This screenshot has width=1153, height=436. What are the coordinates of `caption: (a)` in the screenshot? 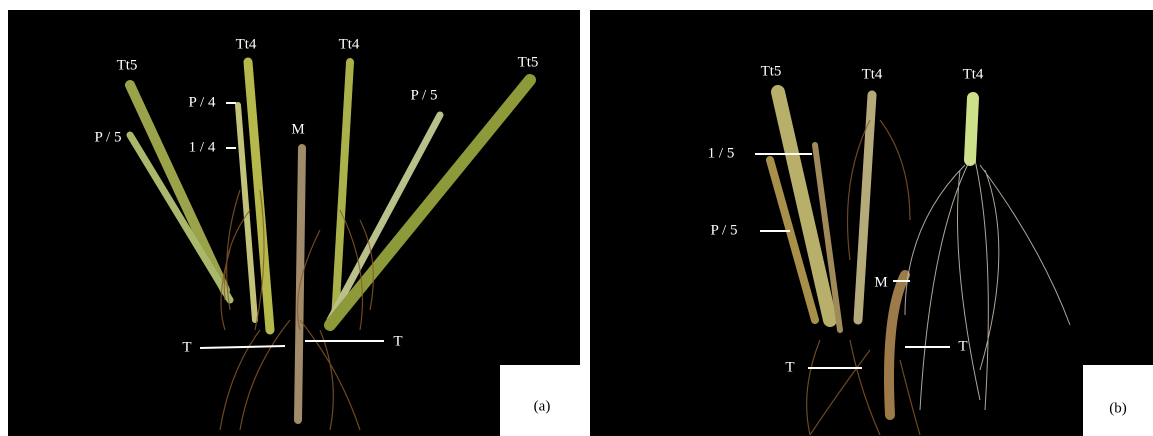 It's located at (542, 406).